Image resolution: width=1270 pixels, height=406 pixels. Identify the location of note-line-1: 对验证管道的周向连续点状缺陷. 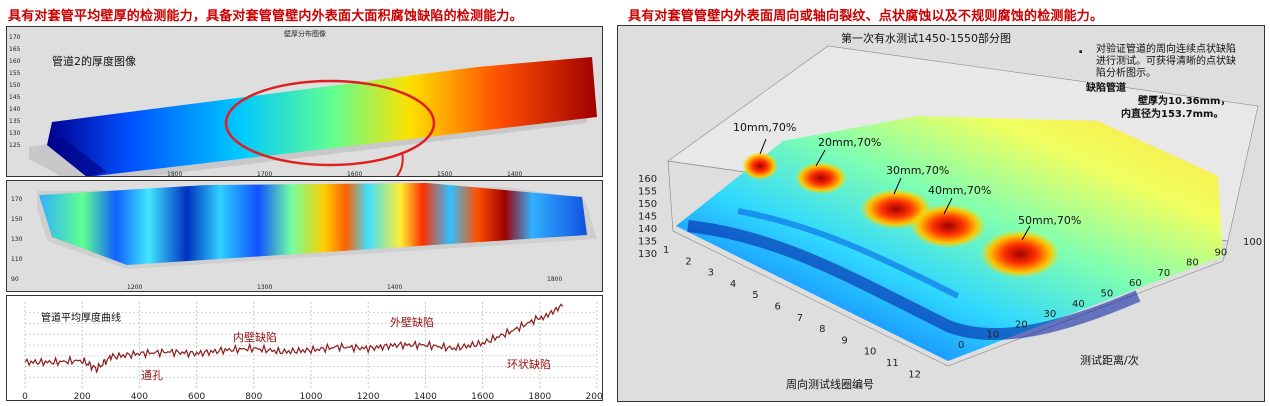
(1166, 48).